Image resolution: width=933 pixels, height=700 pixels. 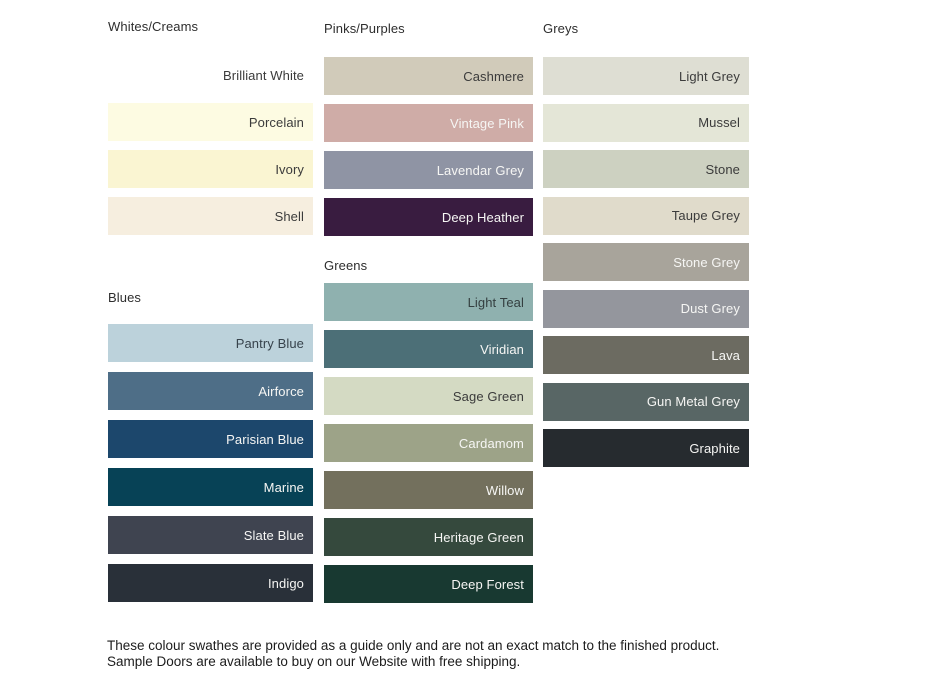 What do you see at coordinates (719, 122) in the screenshot?
I see `swatch-label: Mussel` at bounding box center [719, 122].